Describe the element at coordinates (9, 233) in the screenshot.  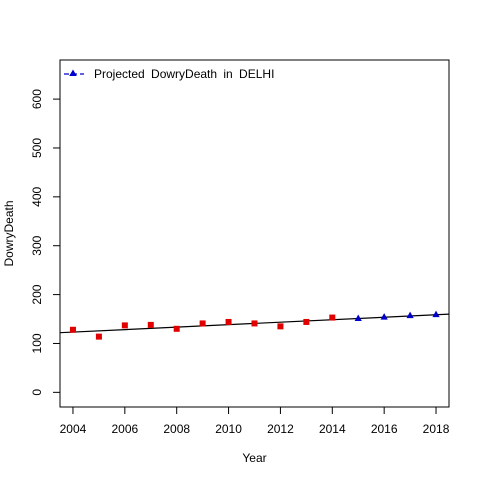
I see `y-axis-title: DowryDeath` at that location.